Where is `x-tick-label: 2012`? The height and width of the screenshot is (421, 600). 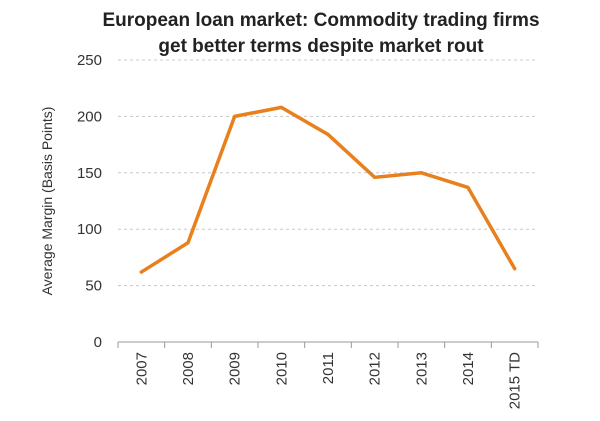
x-tick-label: 2012 is located at coordinates (375, 368).